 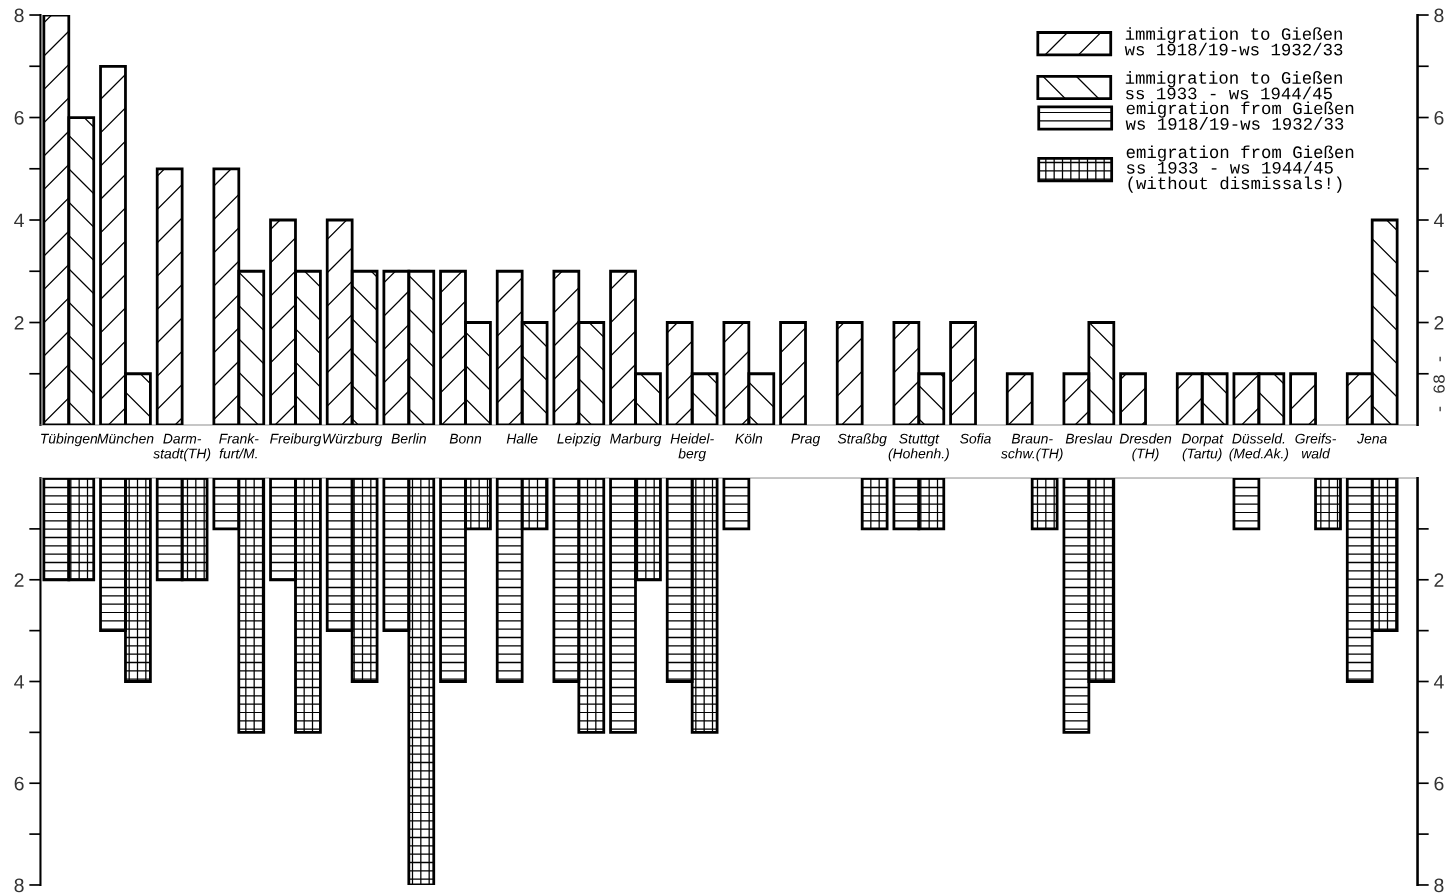 What do you see at coordinates (69, 440) in the screenshot?
I see `x-tick-label: Tübingen` at bounding box center [69, 440].